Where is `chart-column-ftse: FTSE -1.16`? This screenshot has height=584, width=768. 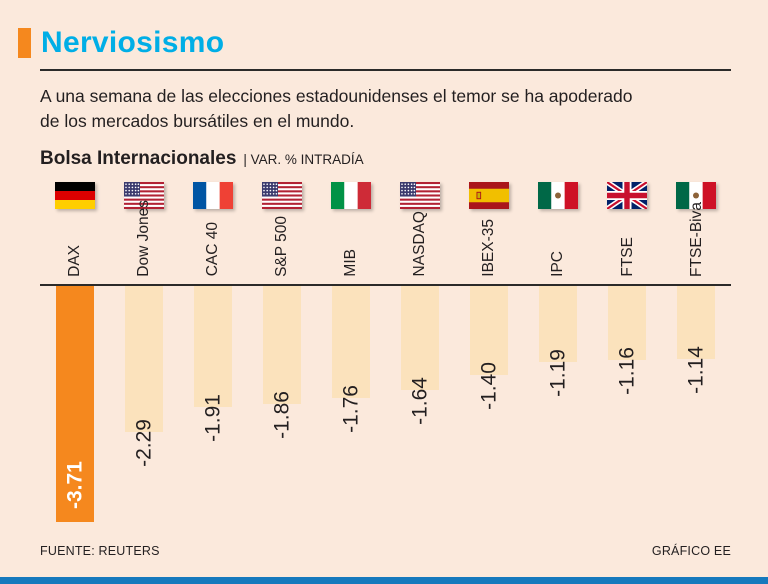
chart-column-ftse: FTSE -1.16 is located at coordinates (627, 356).